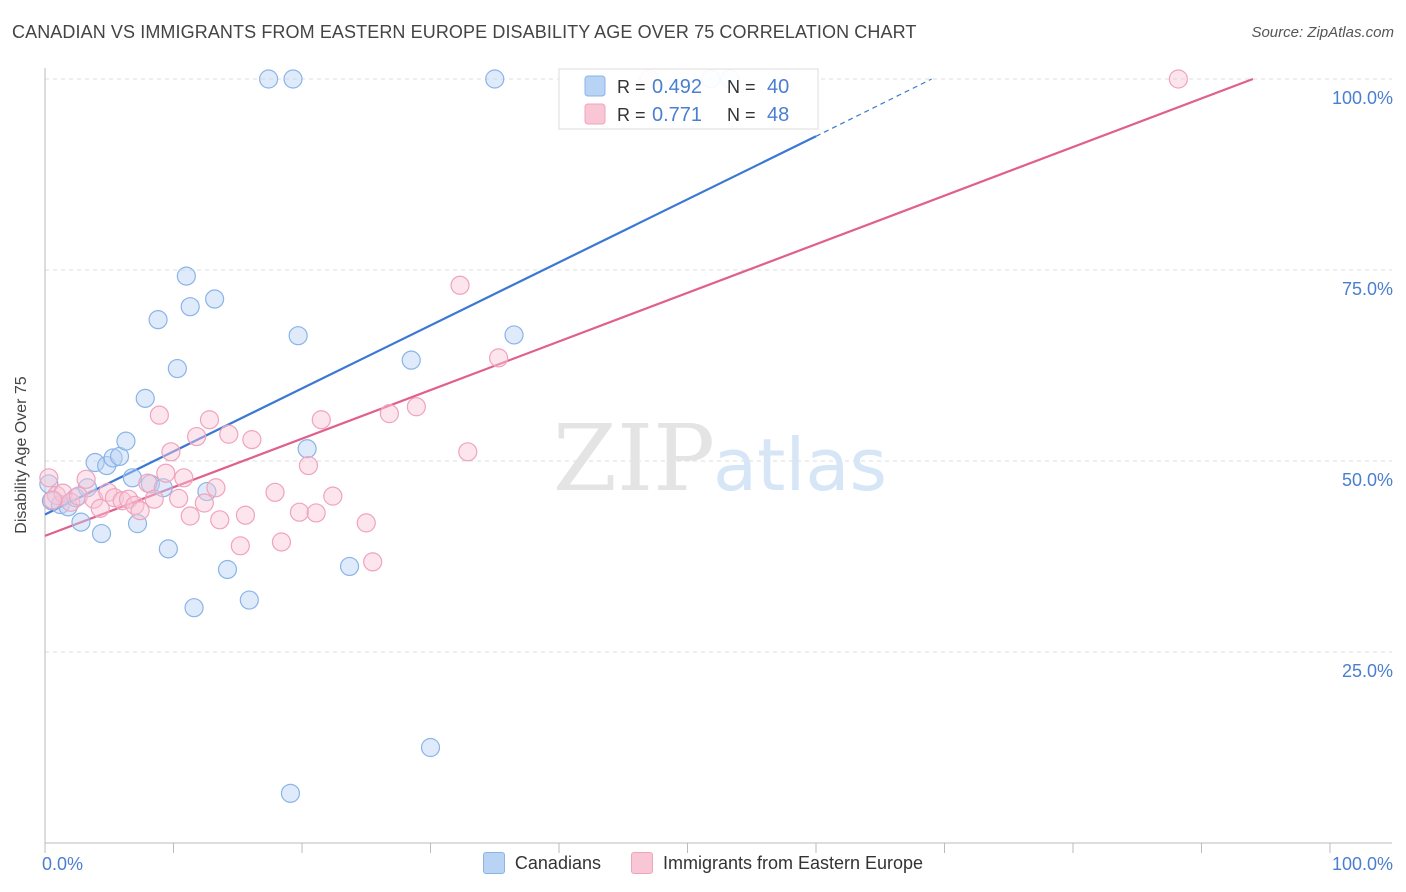 The height and width of the screenshot is (892, 1406). I want to click on legend-item-immigrants: Immigrants from Eastern Europe, so click(777, 863).